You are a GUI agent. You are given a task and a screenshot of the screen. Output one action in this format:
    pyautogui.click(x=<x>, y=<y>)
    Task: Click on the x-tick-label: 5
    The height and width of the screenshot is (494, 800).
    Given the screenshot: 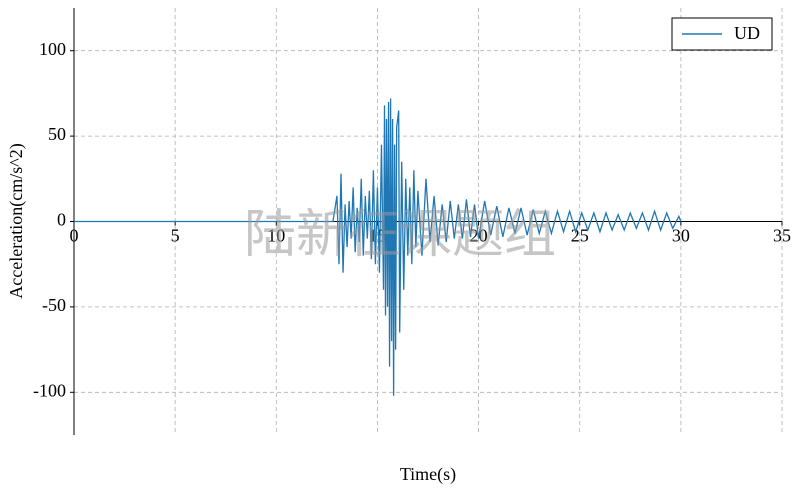 What is the action you would take?
    pyautogui.click(x=175, y=236)
    